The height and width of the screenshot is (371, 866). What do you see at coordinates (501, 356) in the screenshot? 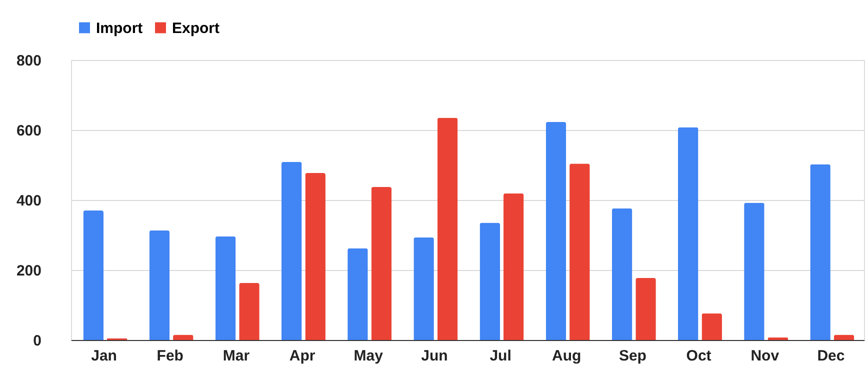
I see `x-tick-label: Jul` at bounding box center [501, 356].